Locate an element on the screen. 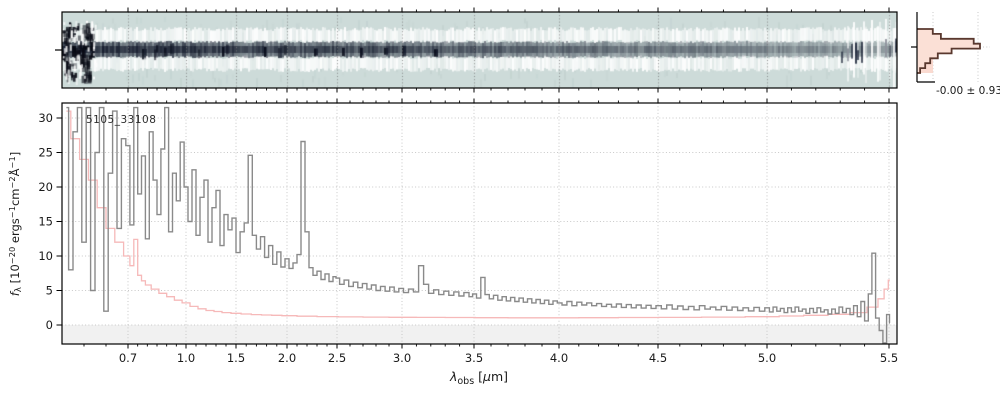 The height and width of the screenshot is (400, 1000). x-tick-label: 0.7 is located at coordinates (128, 358).